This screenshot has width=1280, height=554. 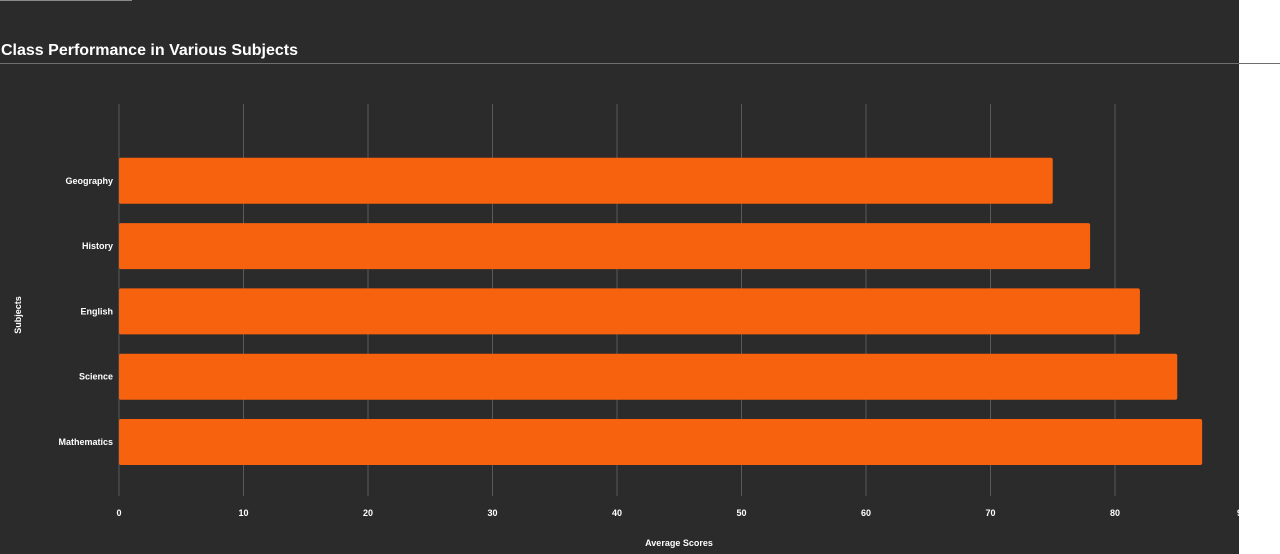 I want to click on y-tick-label: Mathematics, so click(x=85, y=442).